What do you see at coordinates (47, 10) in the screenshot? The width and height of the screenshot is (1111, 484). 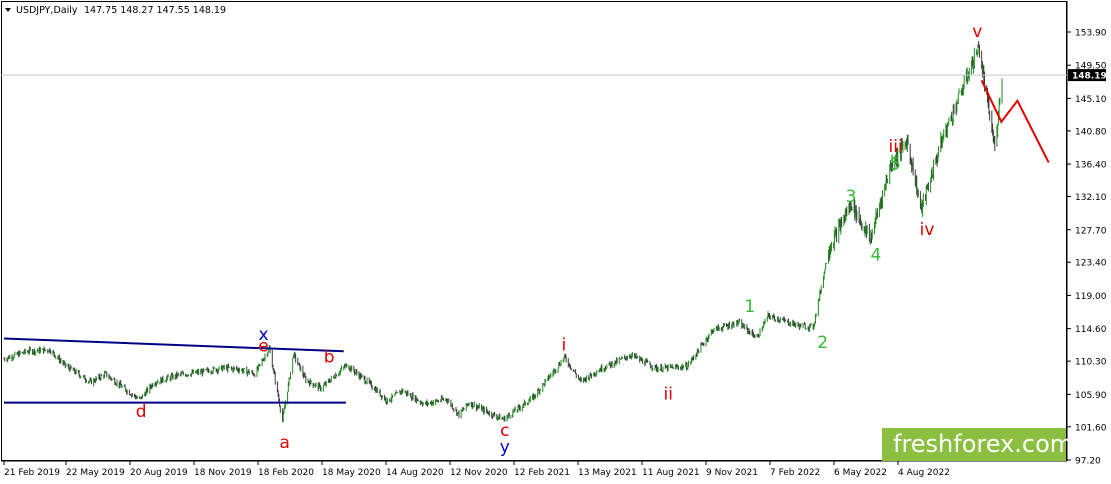 I see `symbol-label: USDJPY,Daily` at bounding box center [47, 10].